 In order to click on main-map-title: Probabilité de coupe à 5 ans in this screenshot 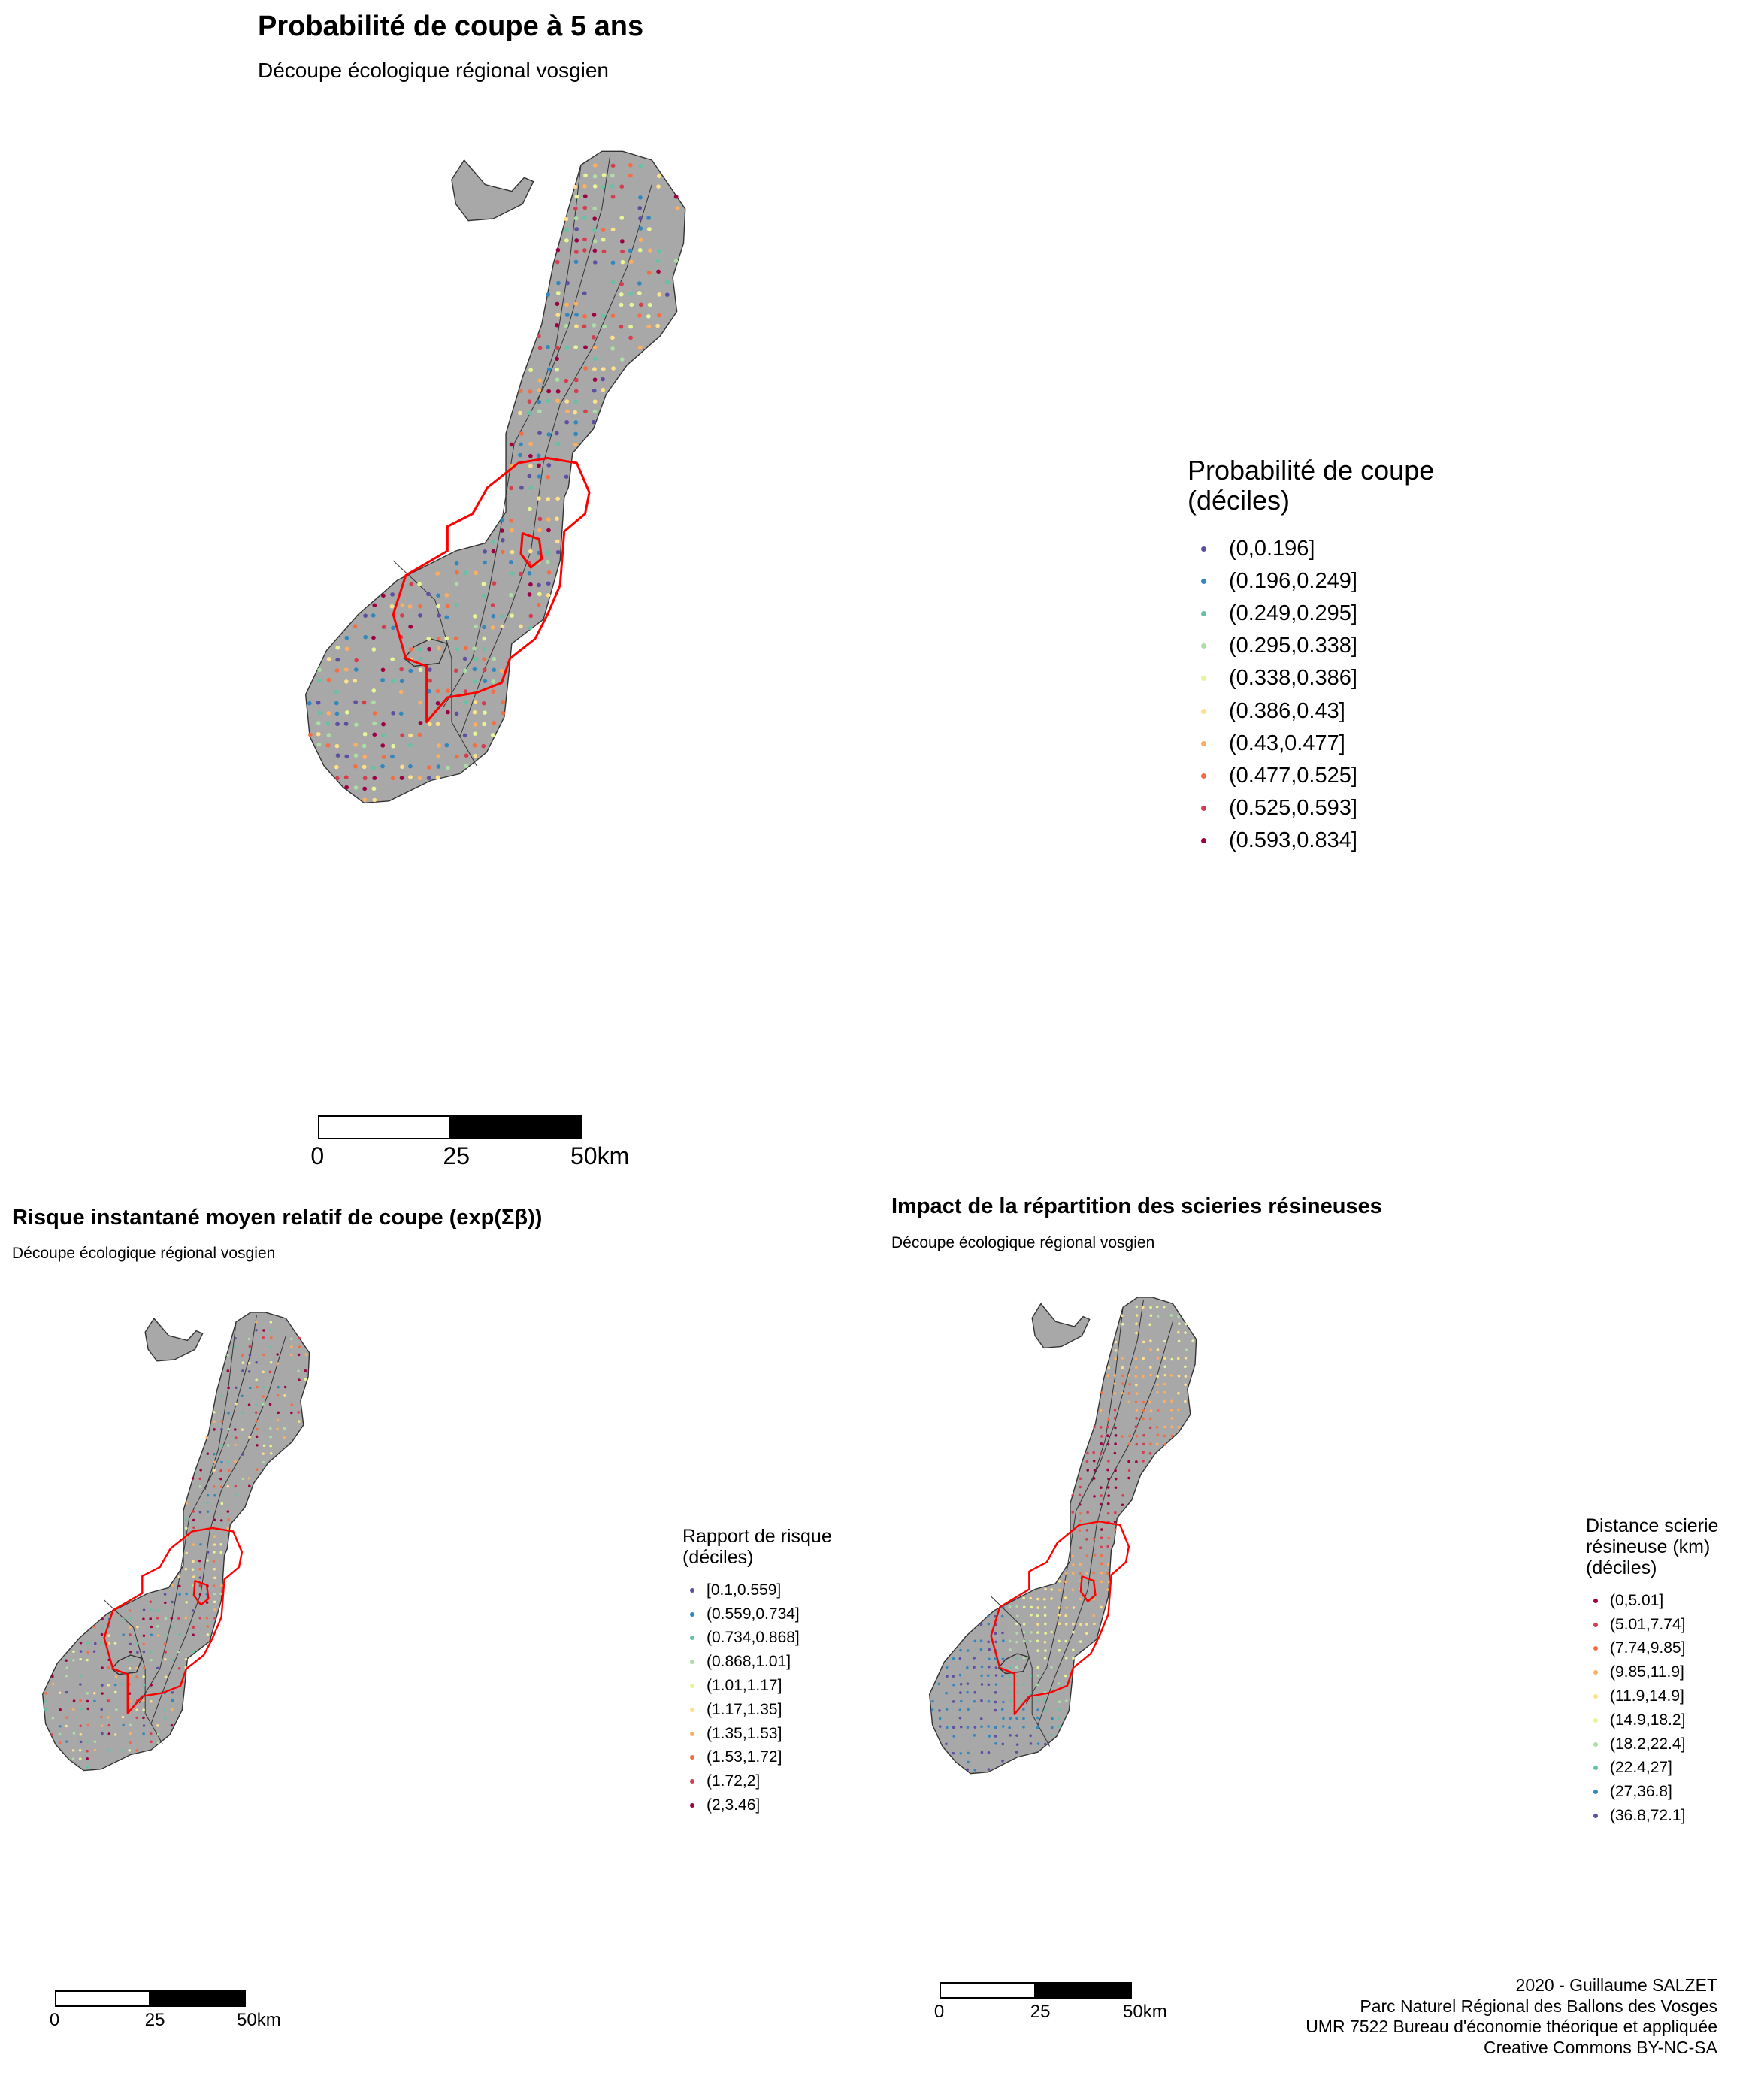, I will do `click(451, 26)`.